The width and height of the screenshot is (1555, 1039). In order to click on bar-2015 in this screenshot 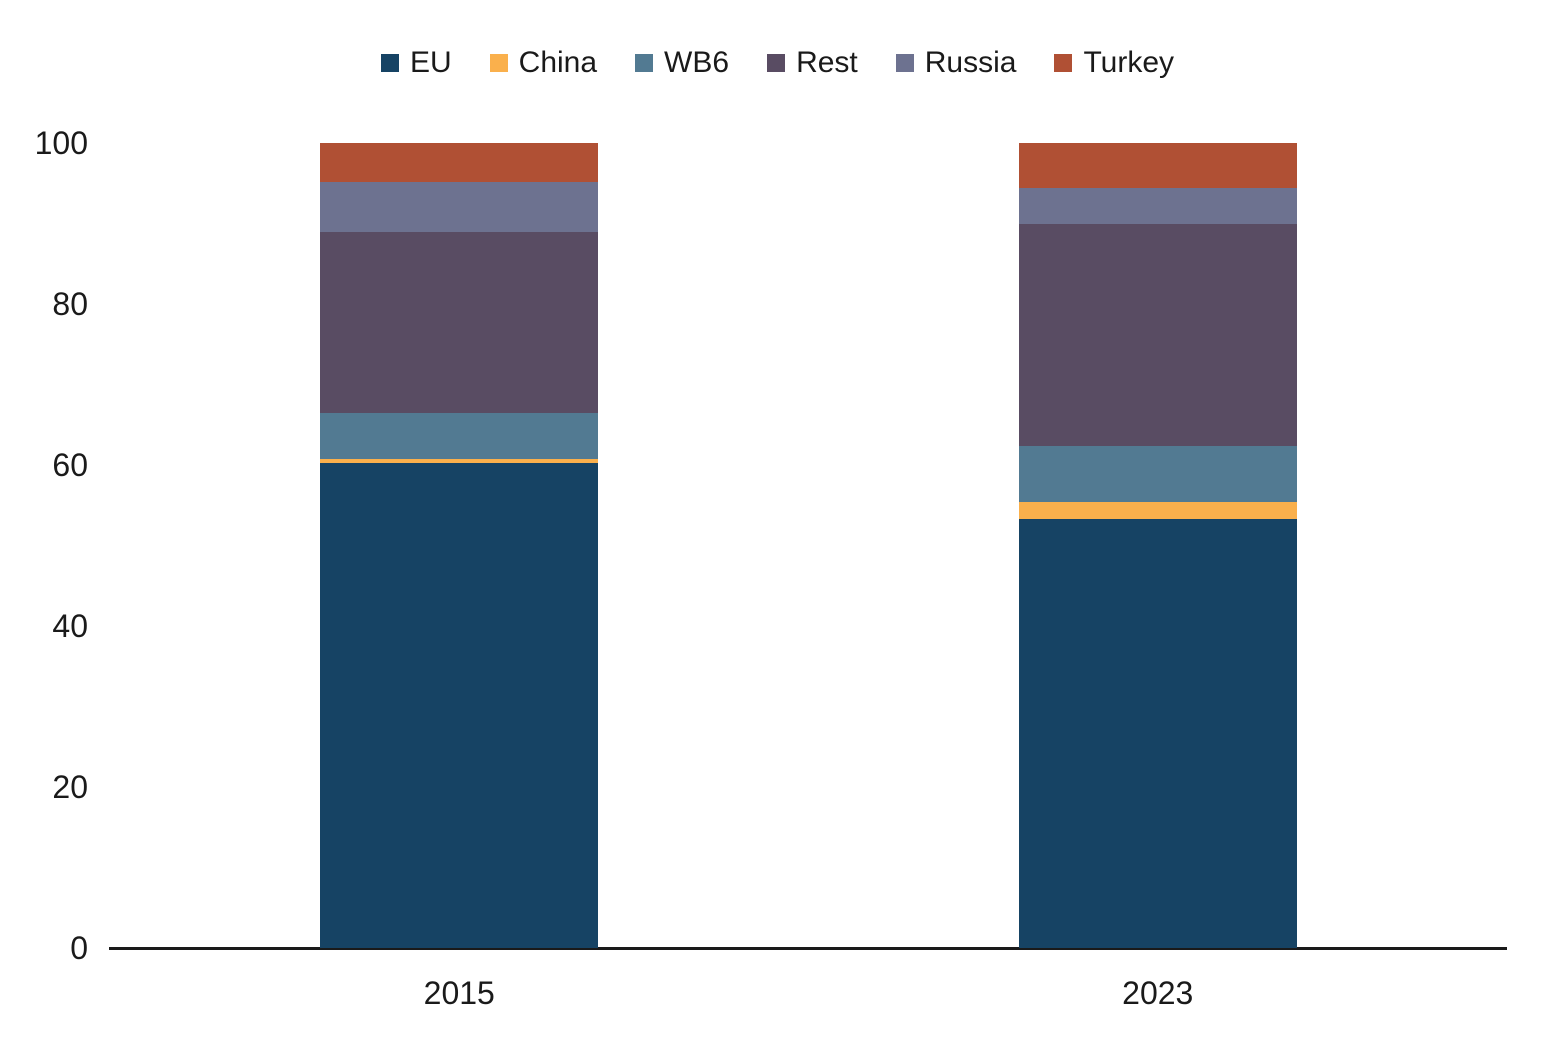, I will do `click(459, 545)`.